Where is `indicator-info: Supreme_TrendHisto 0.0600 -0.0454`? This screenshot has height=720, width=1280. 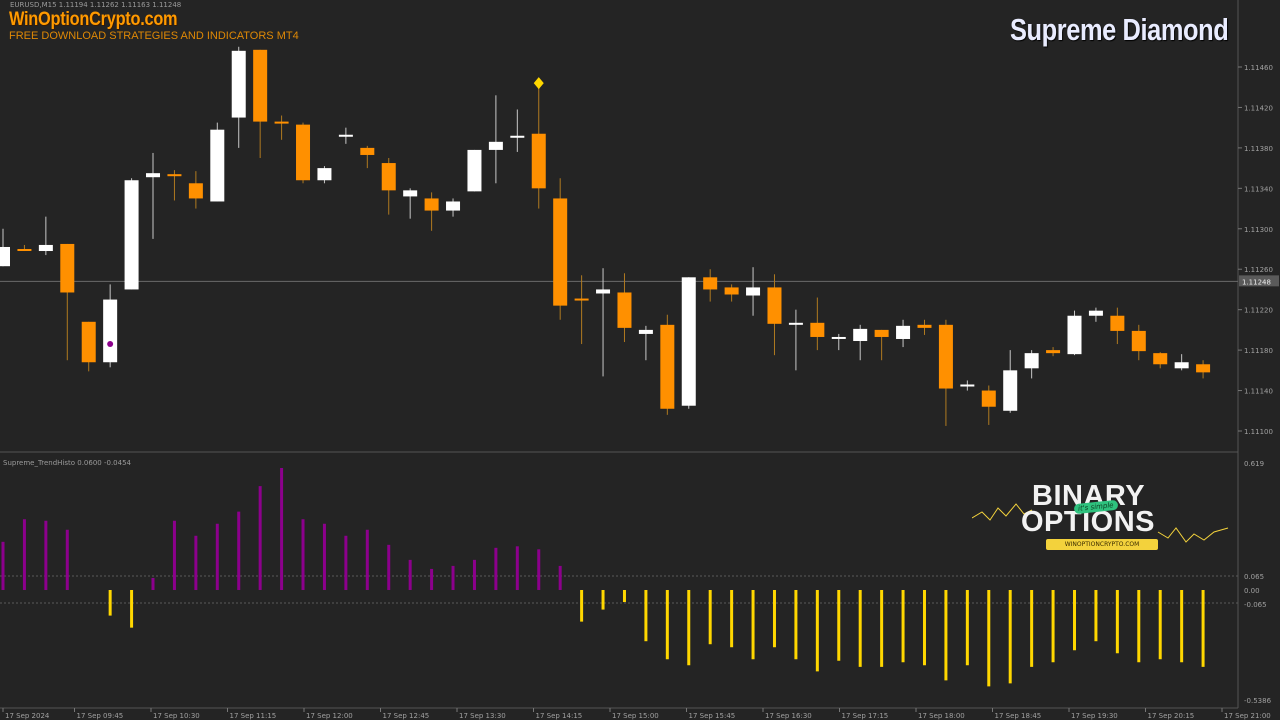
indicator-info: Supreme_TrendHisto 0.0600 -0.0454 is located at coordinates (67, 463).